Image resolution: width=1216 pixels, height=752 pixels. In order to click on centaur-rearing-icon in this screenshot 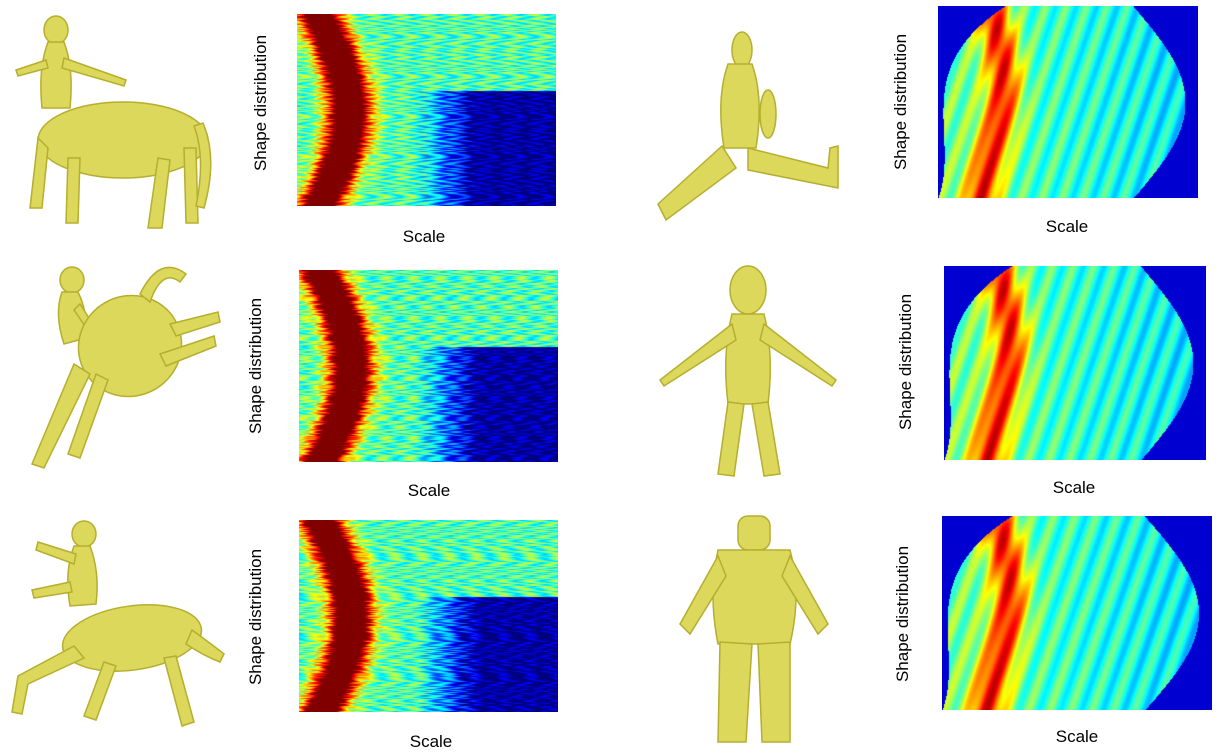, I will do `click(125, 367)`.